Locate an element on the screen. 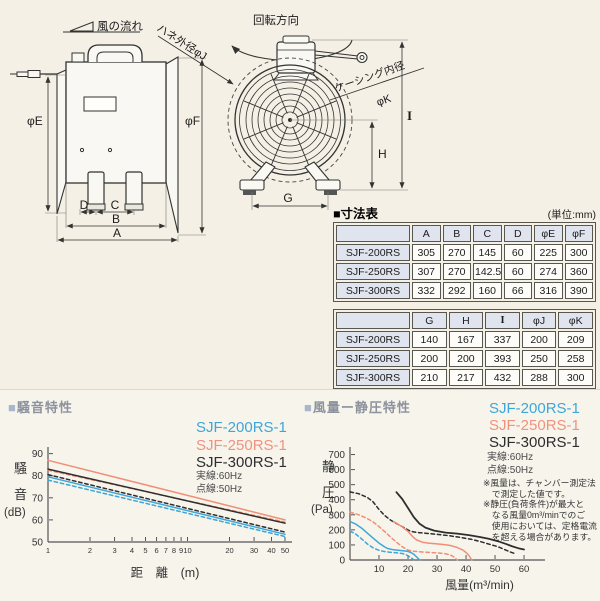 This screenshot has width=600, height=601. y-tick-label: 70 is located at coordinates (38, 498).